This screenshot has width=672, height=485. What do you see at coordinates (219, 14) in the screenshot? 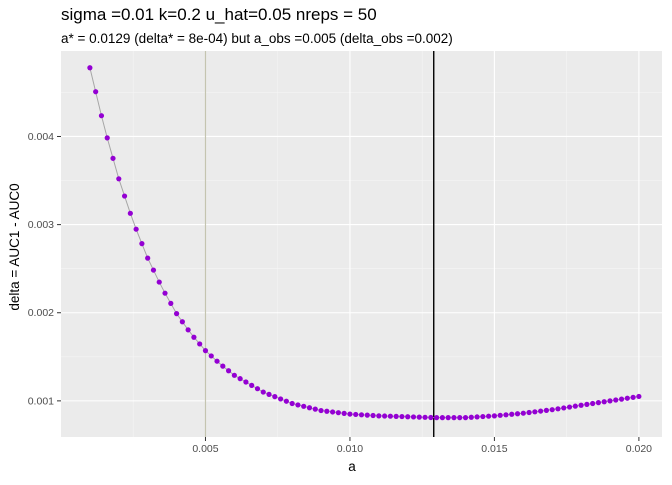
I see `chart-title: sigma =0.01 k=0.2 u_hat=0.05 nreps = 50` at bounding box center [219, 14].